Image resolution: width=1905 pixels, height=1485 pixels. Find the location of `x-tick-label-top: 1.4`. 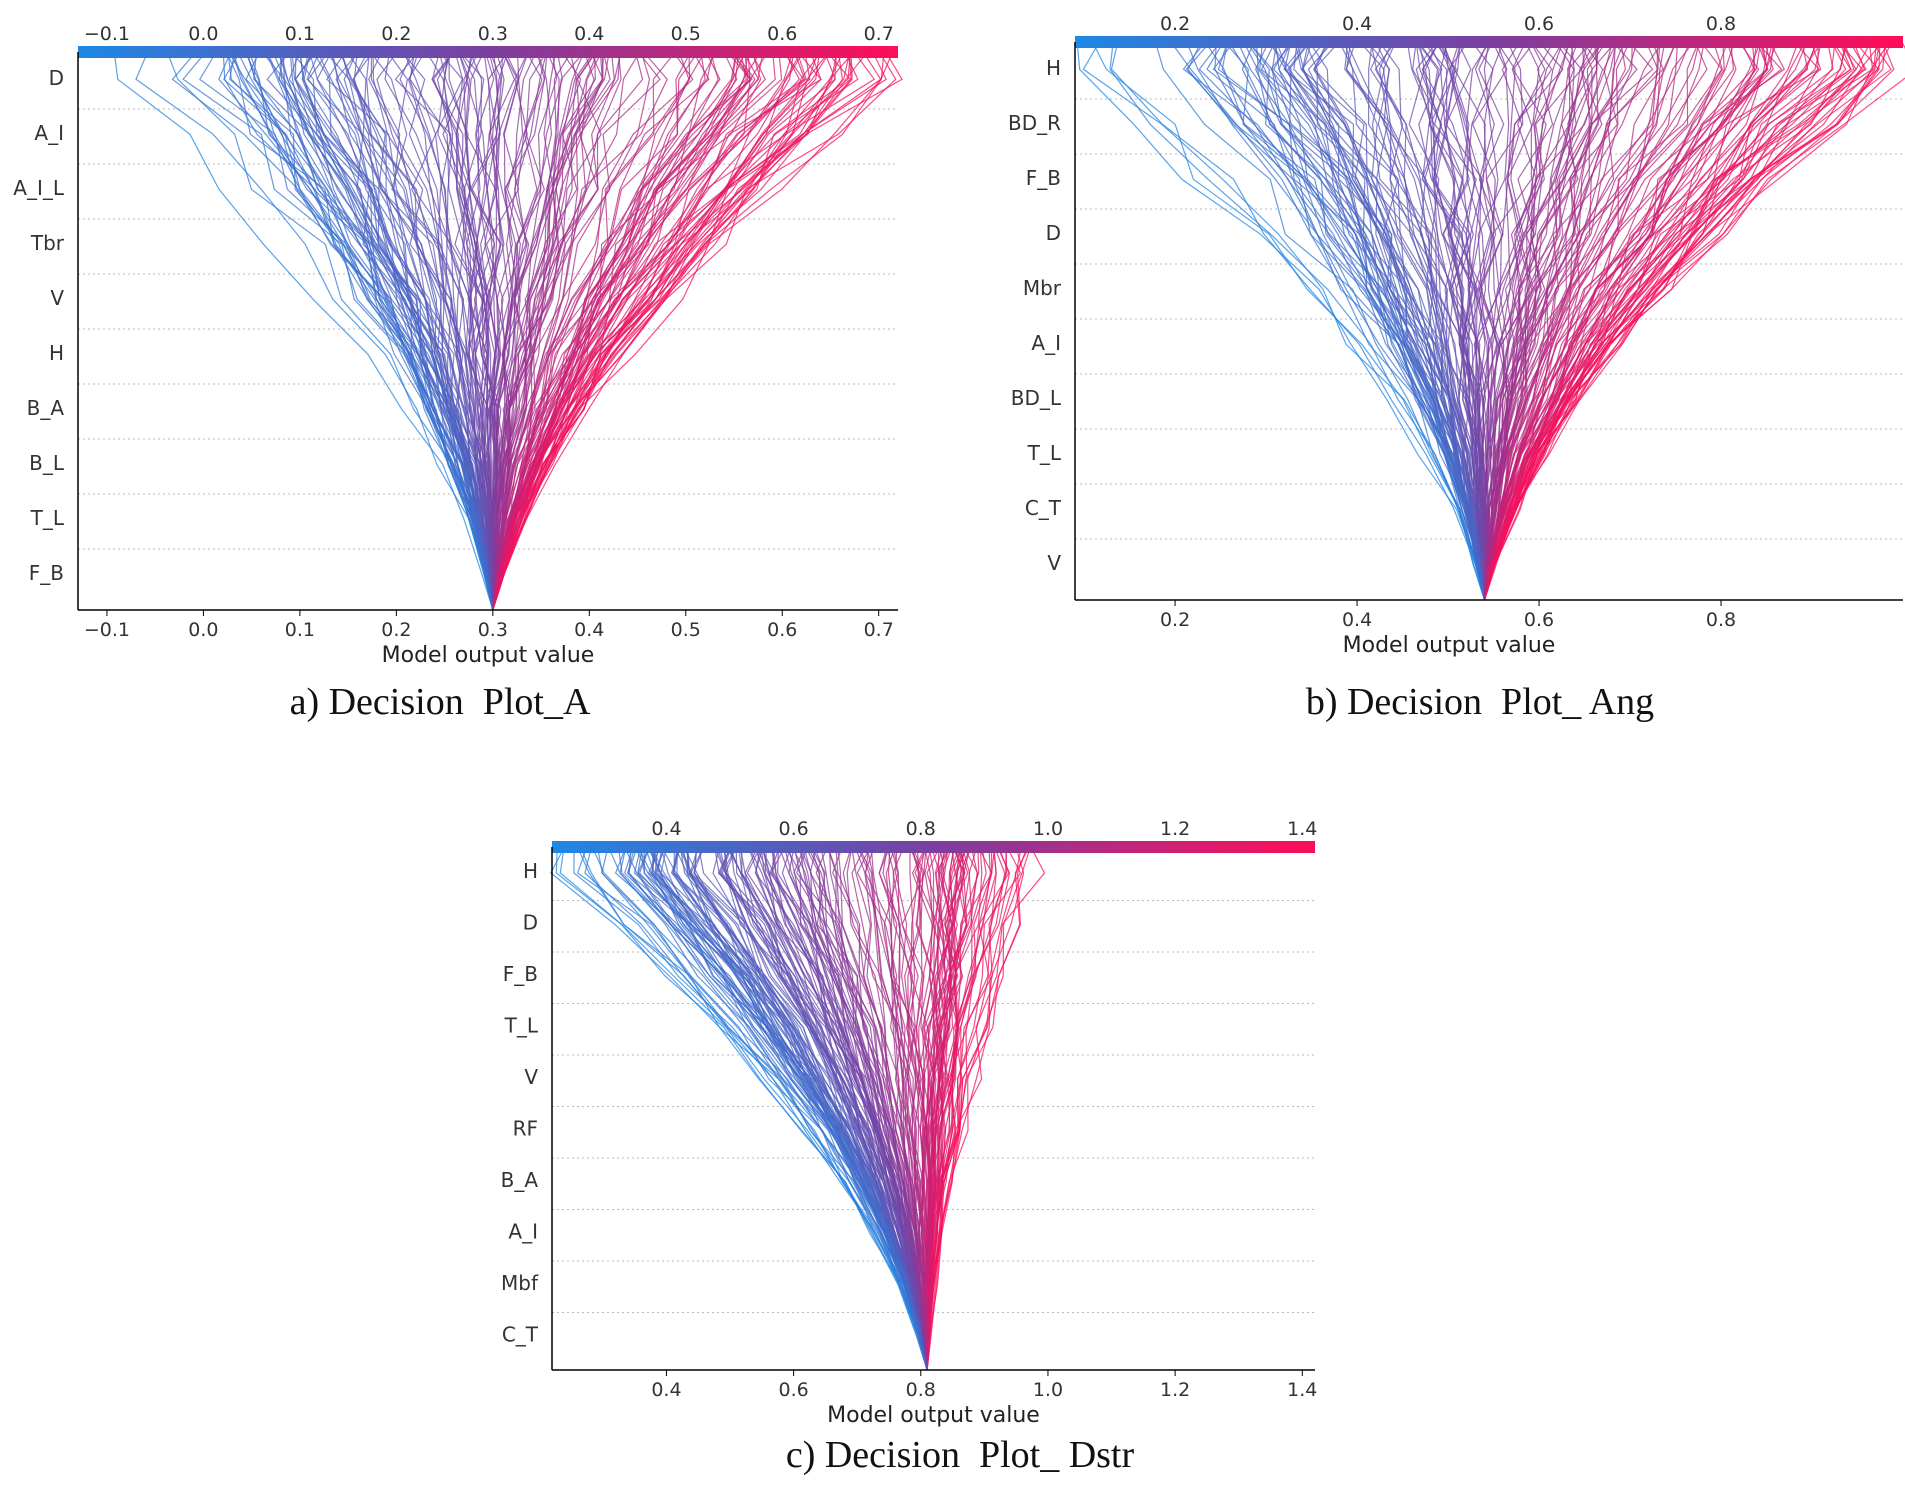

x-tick-label-top: 1.4 is located at coordinates (1302, 829).